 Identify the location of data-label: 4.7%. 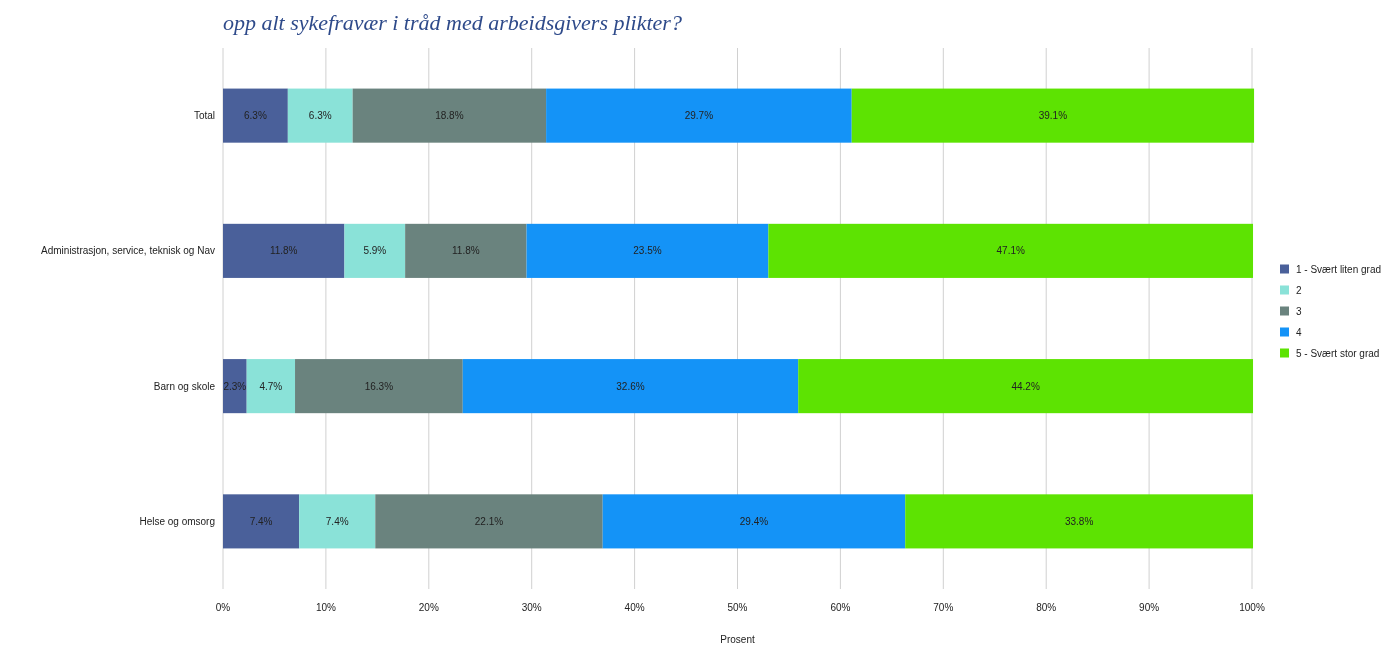
(271, 386).